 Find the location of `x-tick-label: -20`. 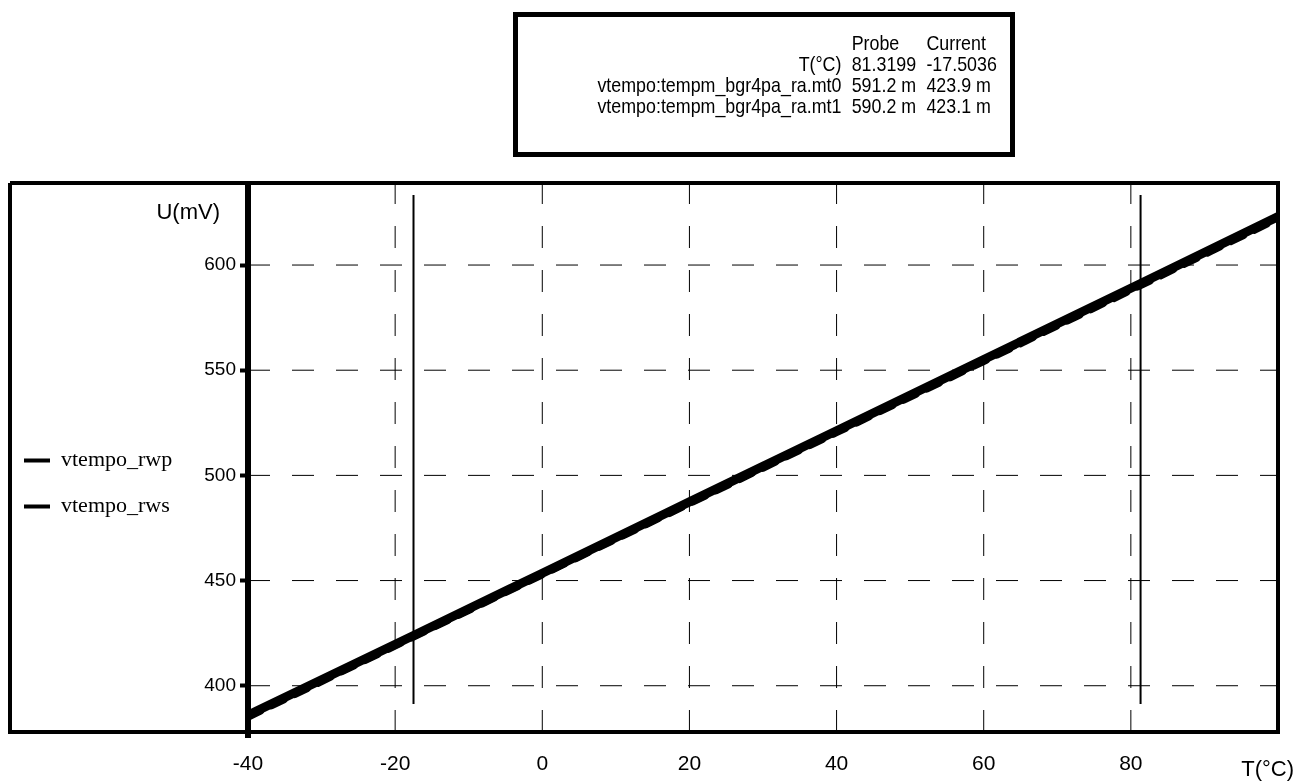

x-tick-label: -20 is located at coordinates (395, 763).